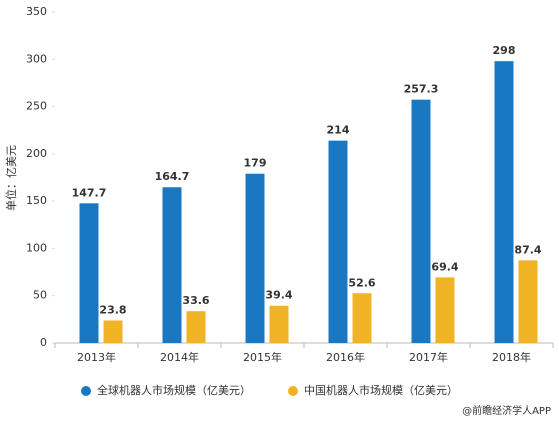  What do you see at coordinates (36, 247) in the screenshot?
I see `y-tick-label: 100` at bounding box center [36, 247].